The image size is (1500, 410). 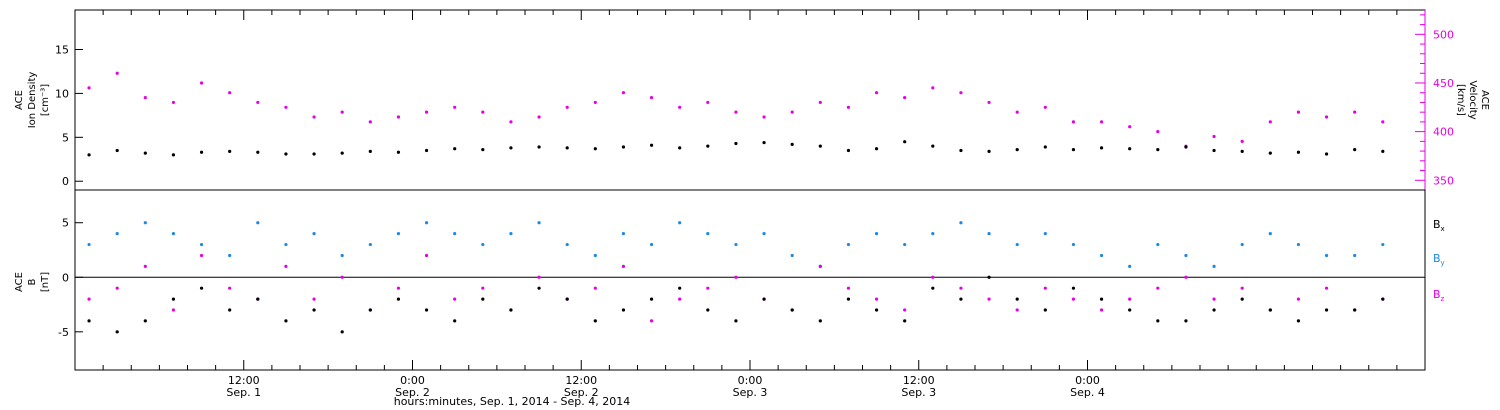 What do you see at coordinates (581, 380) in the screenshot?
I see `x-time-label-2: 12:00` at bounding box center [581, 380].